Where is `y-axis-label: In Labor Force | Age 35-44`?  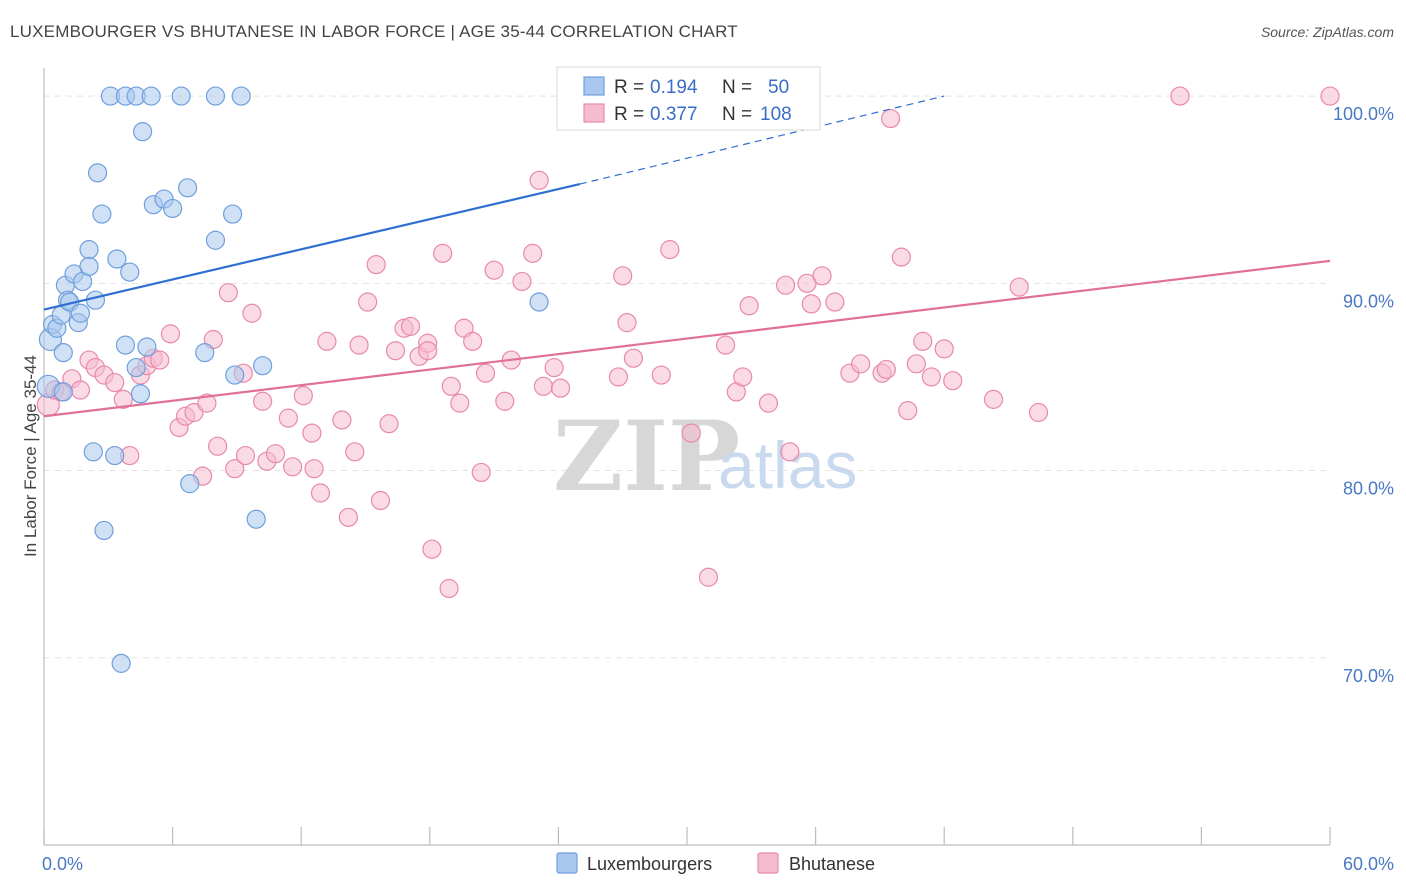
y-axis-label: In Labor Force | Age 35-44 is located at coordinates (30, 456).